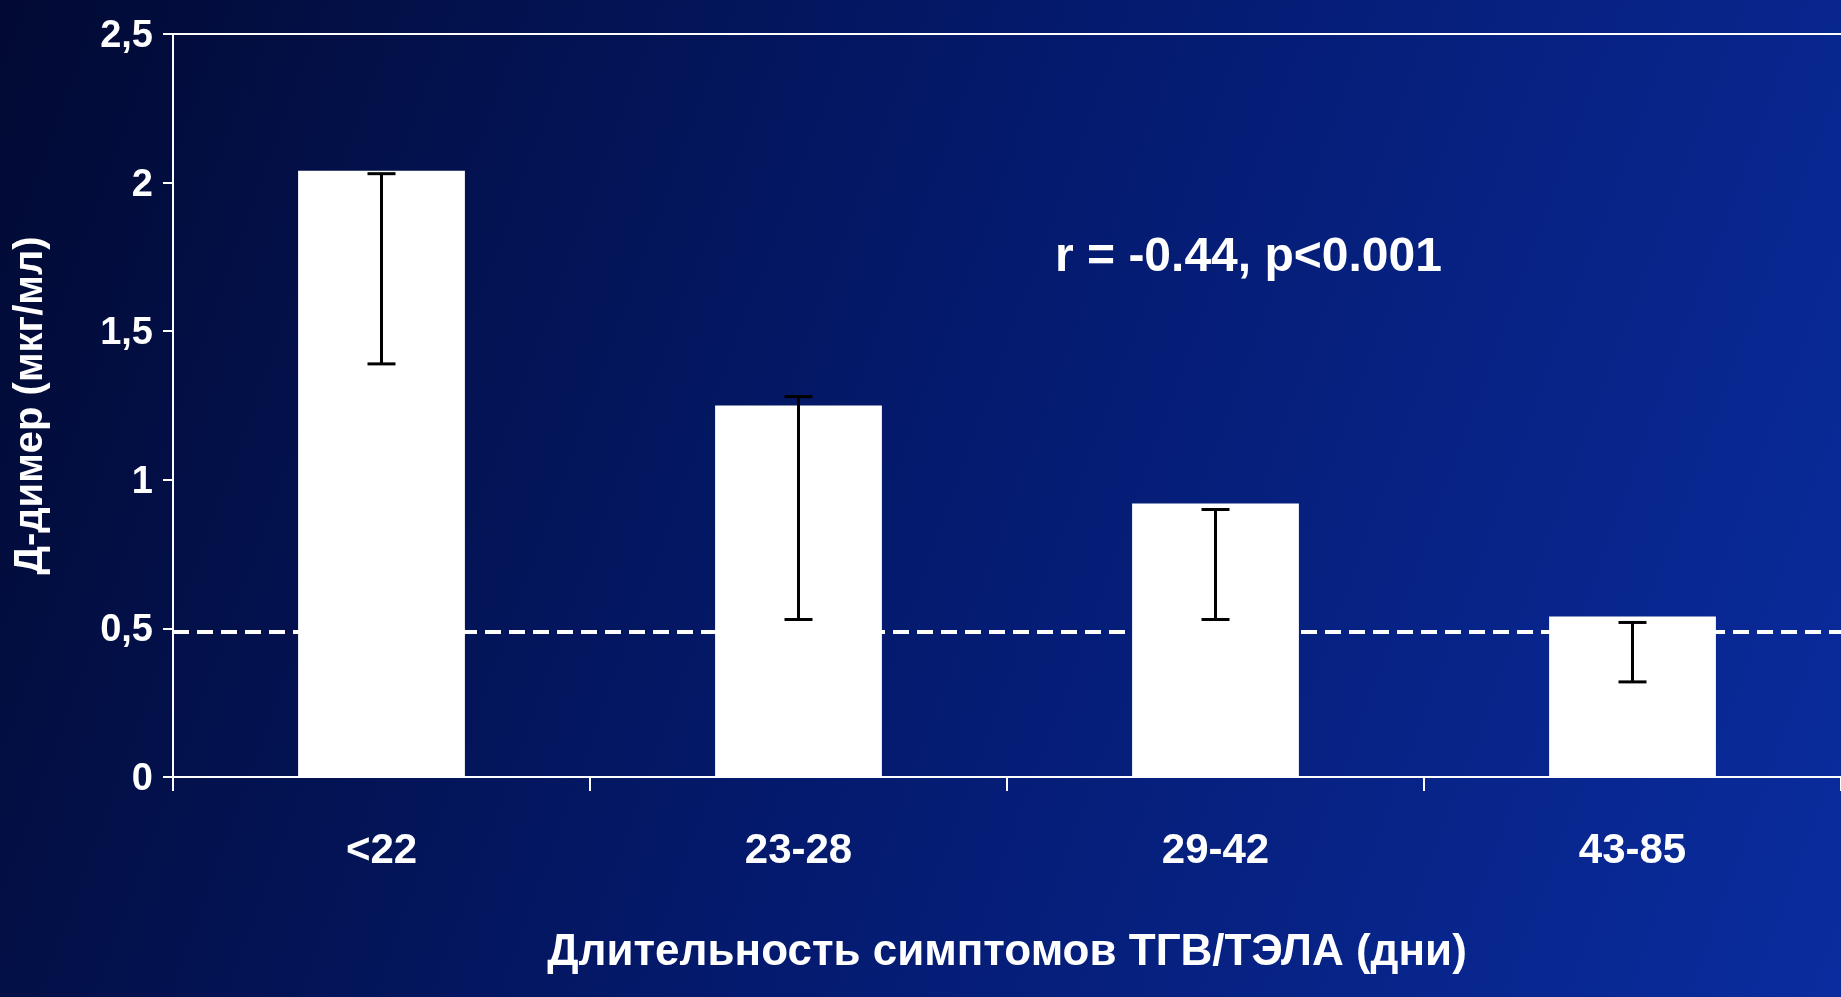 This screenshot has height=997, width=1841. Describe the element at coordinates (381, 848) in the screenshot. I see `x-tick-label: <22` at that location.